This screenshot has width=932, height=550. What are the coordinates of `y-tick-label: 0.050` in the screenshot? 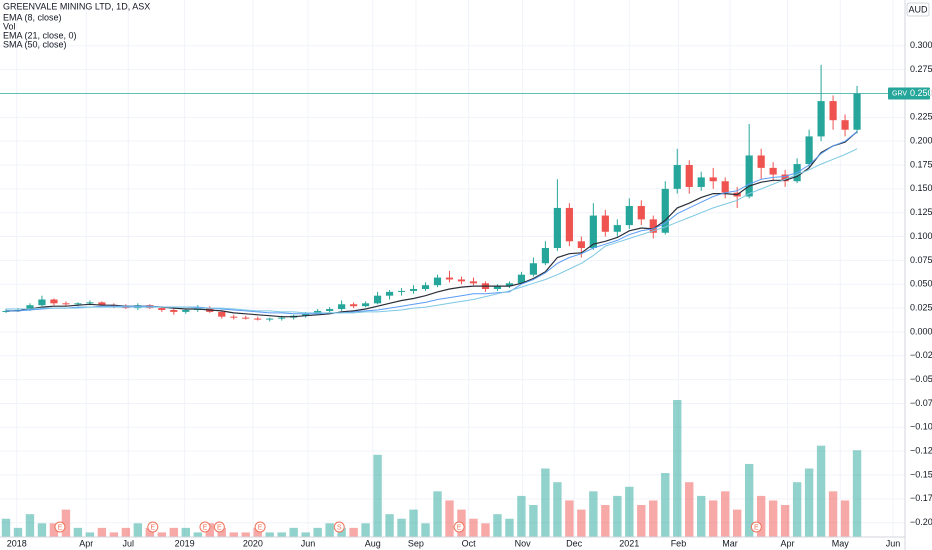 It's located at (921, 284).